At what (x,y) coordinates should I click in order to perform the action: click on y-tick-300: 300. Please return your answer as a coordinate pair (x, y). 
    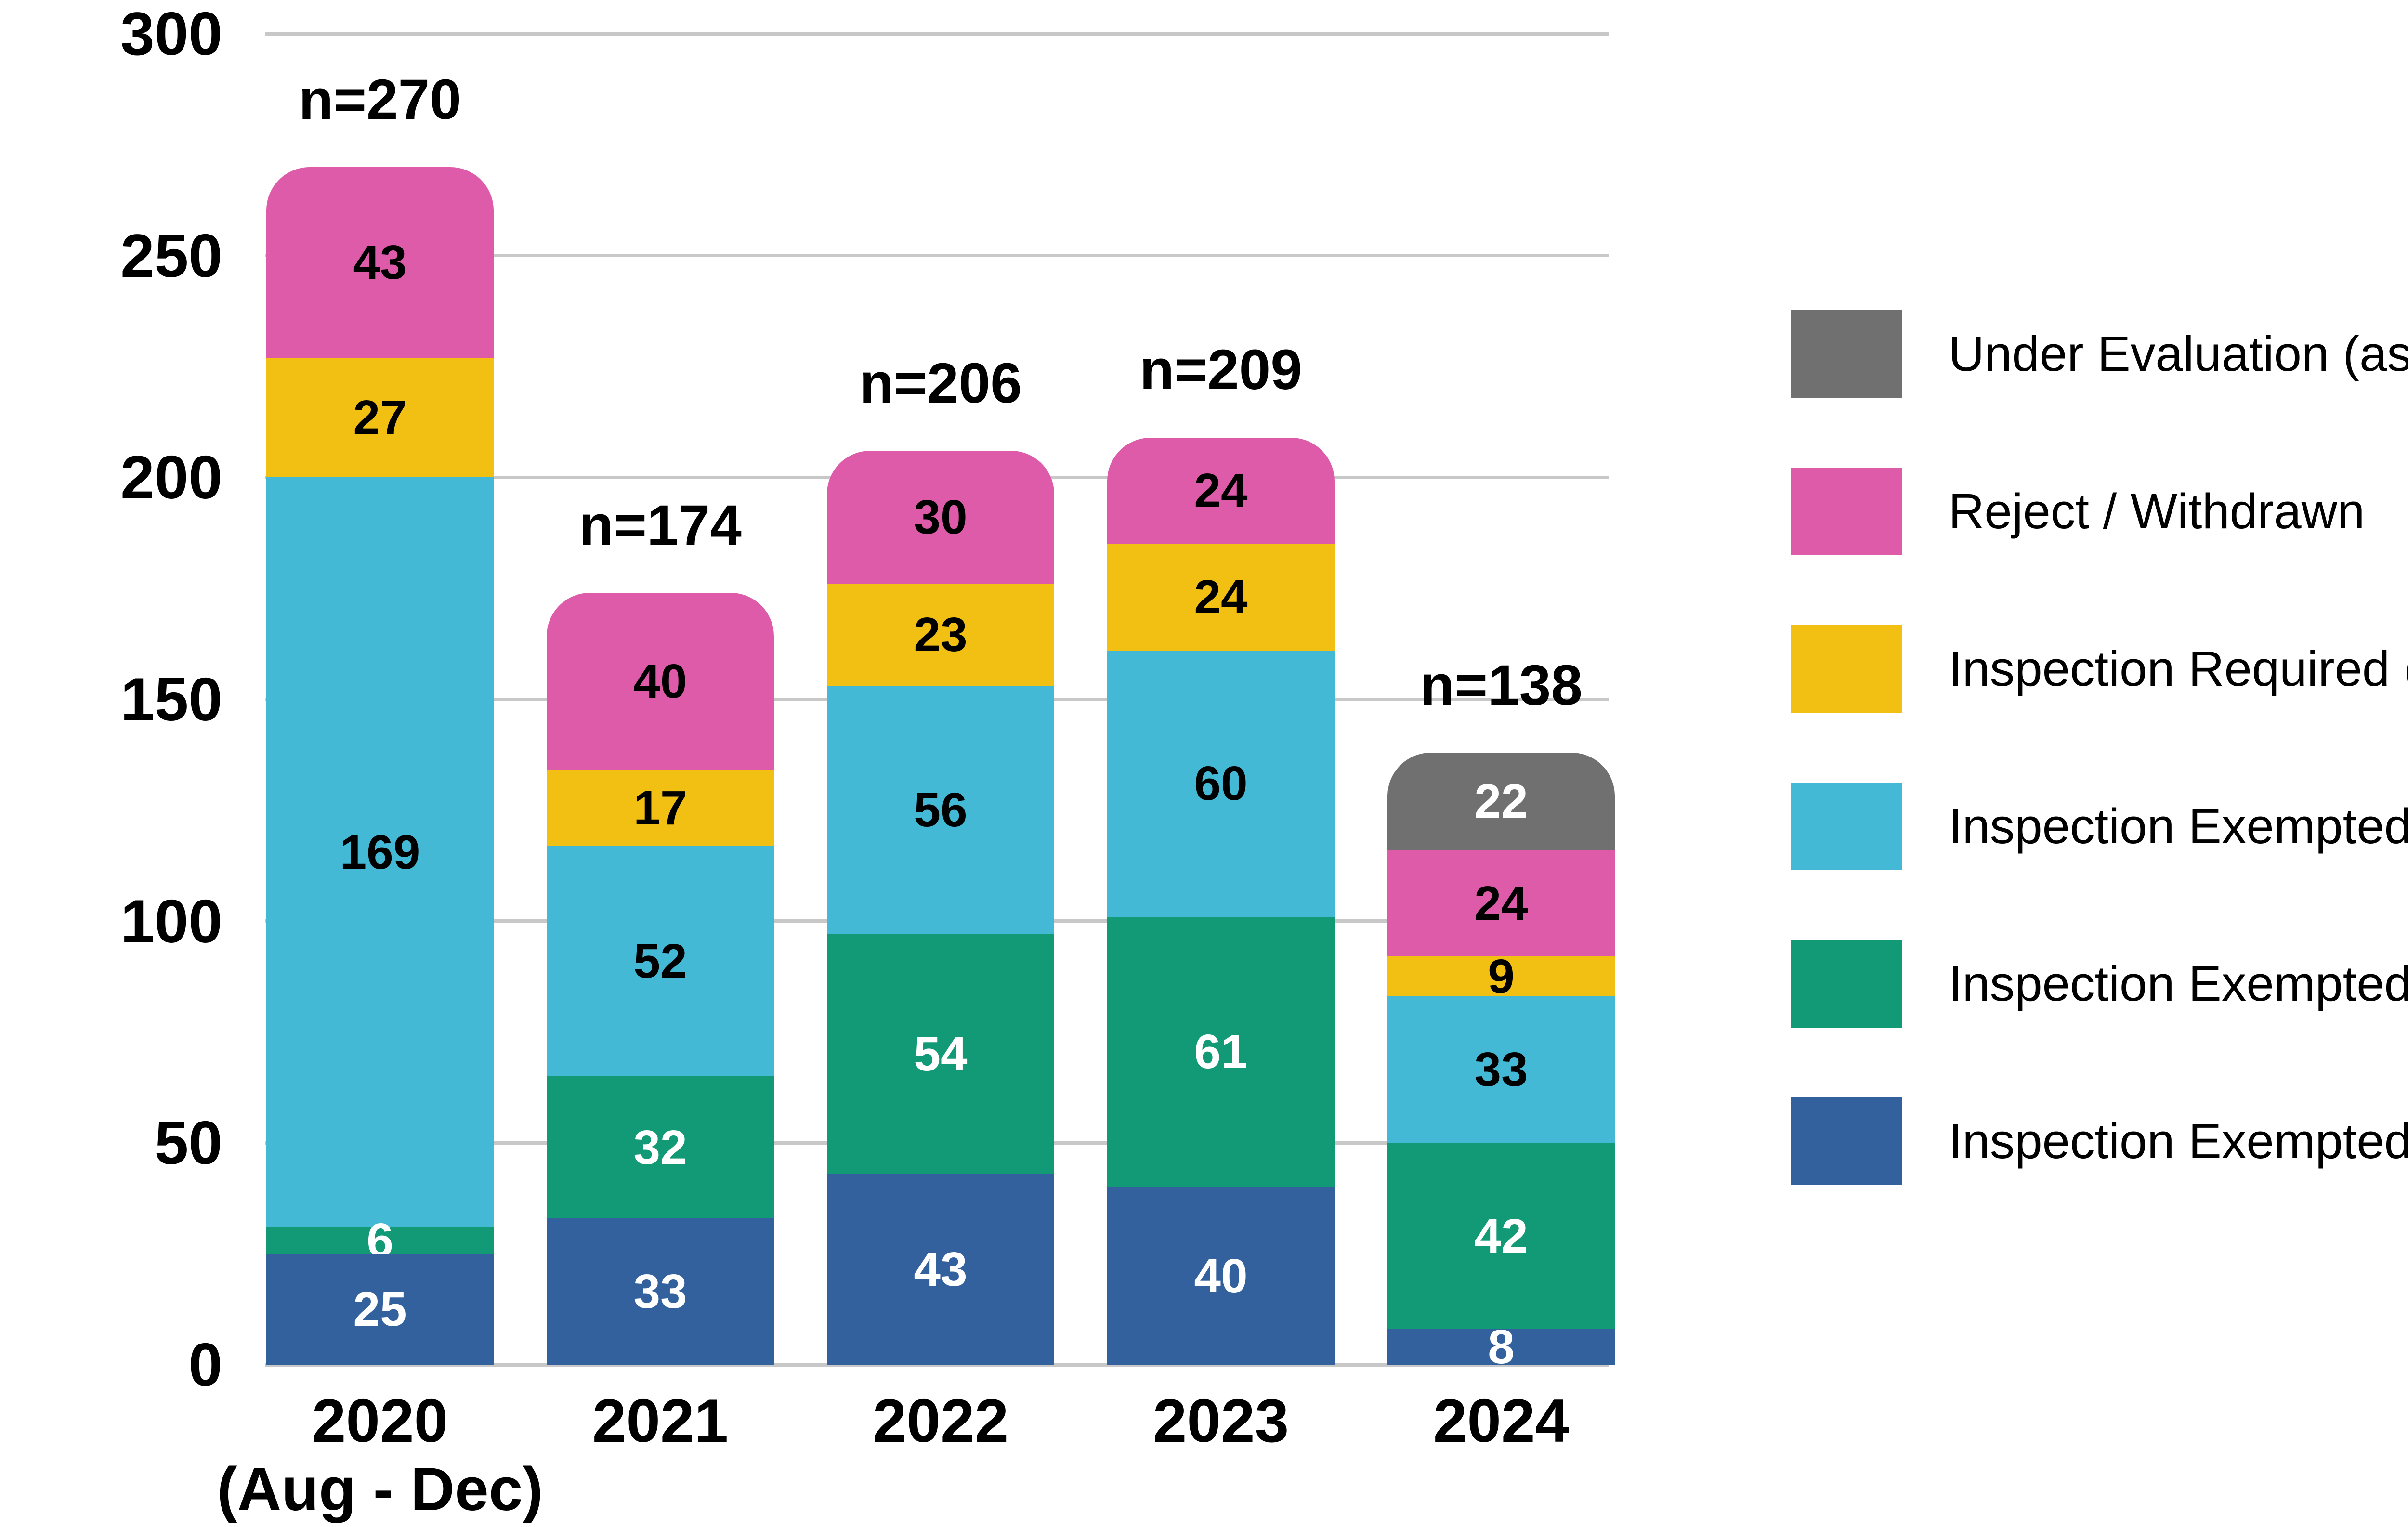
    Looking at the image, I should click on (171, 34).